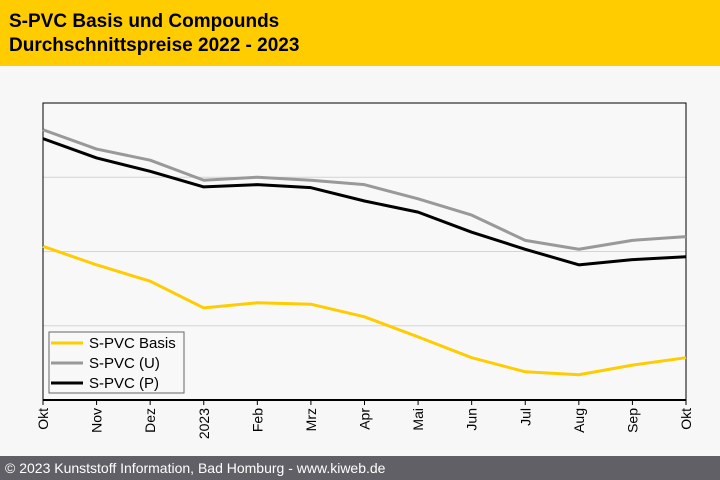 This screenshot has height=480, width=720. Describe the element at coordinates (418, 419) in the screenshot. I see `x-tick-label: Mai` at that location.